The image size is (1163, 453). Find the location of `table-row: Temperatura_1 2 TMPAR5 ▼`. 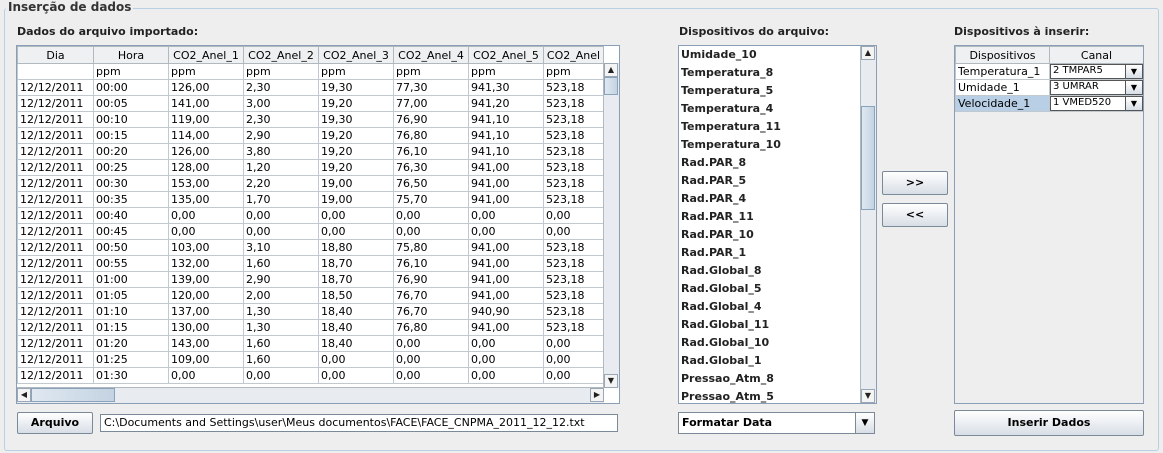

table-row: Temperatura_1 2 TMPAR5 ▼ is located at coordinates (1049, 71).